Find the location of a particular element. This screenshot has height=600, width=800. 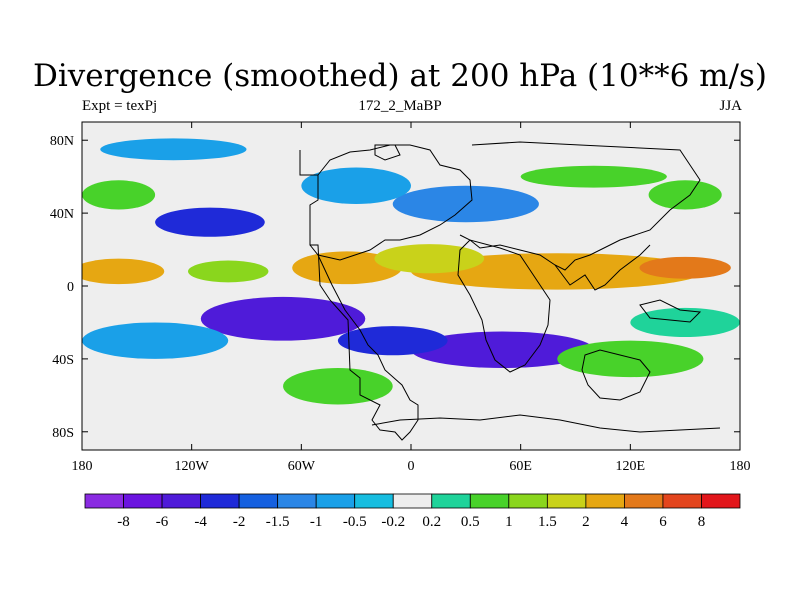

coastline-antarctica is located at coordinates (546, 423).